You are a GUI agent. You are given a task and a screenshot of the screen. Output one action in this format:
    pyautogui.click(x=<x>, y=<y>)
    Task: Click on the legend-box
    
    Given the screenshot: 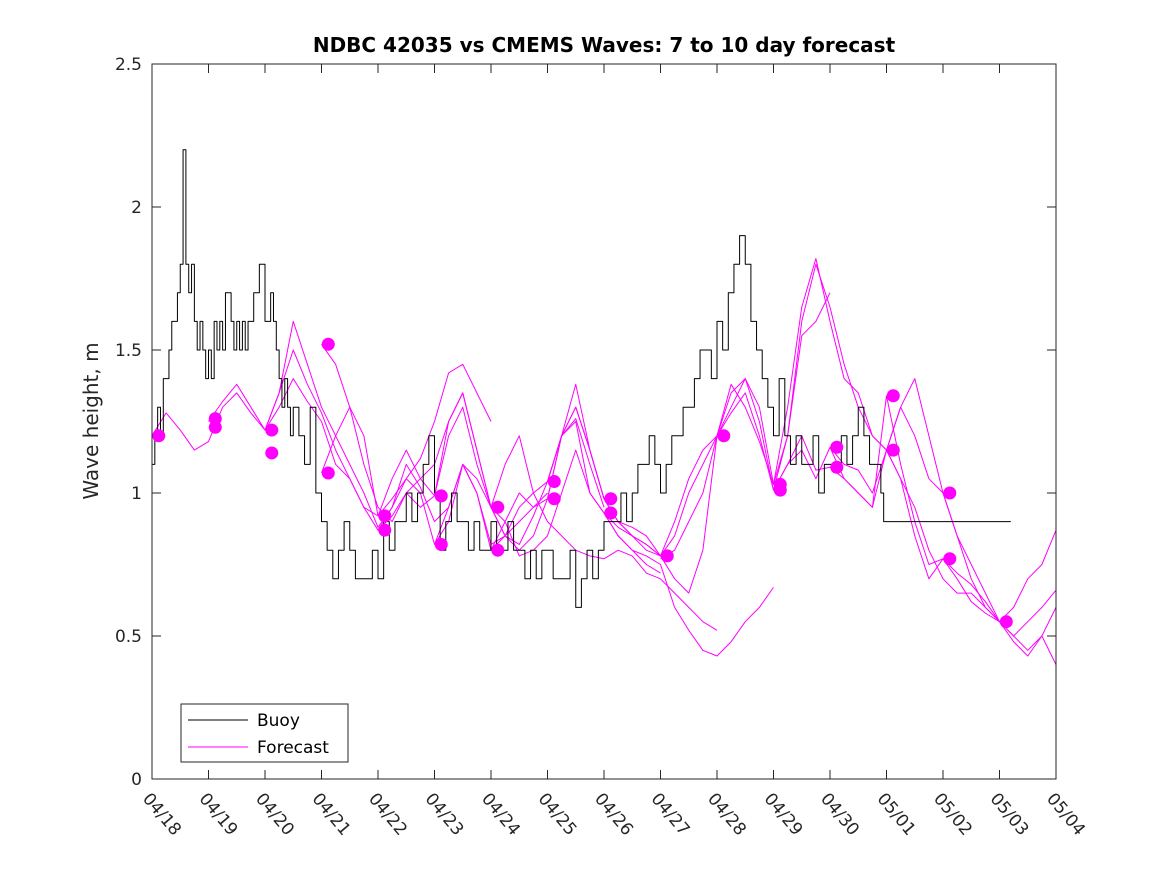 What is the action you would take?
    pyautogui.click(x=264, y=733)
    